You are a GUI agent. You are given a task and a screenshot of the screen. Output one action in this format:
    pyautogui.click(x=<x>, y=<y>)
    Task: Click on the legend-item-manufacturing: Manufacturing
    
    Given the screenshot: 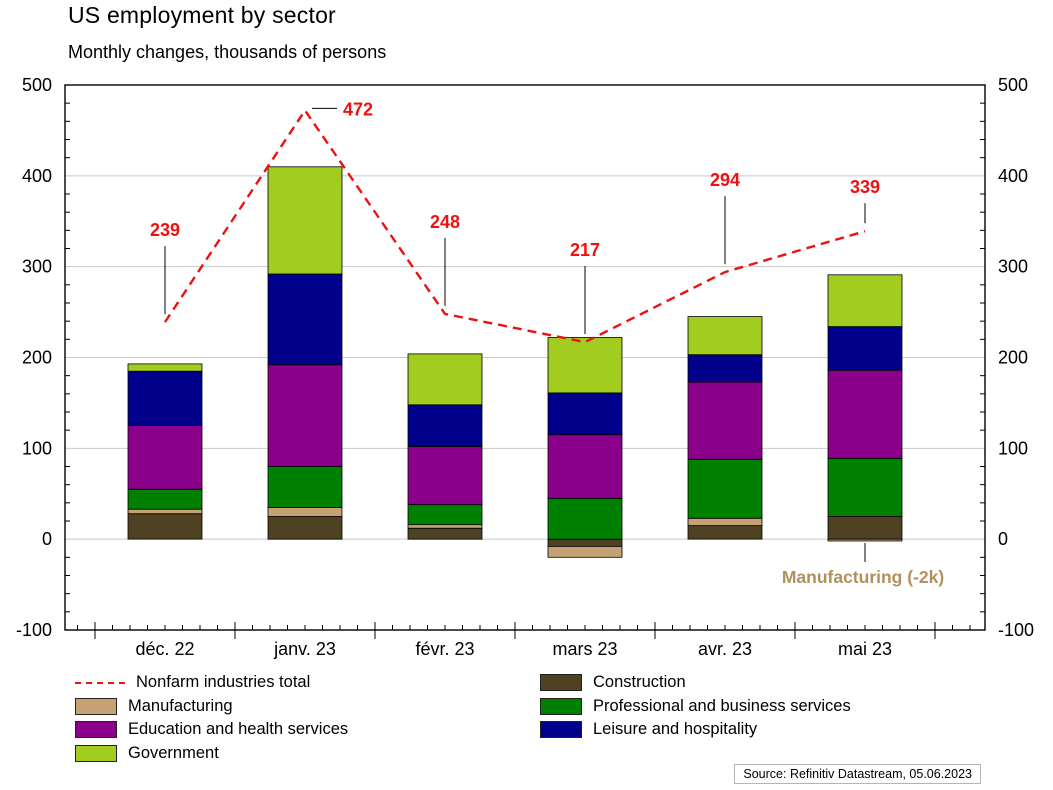 What is the action you would take?
    pyautogui.click(x=307, y=707)
    